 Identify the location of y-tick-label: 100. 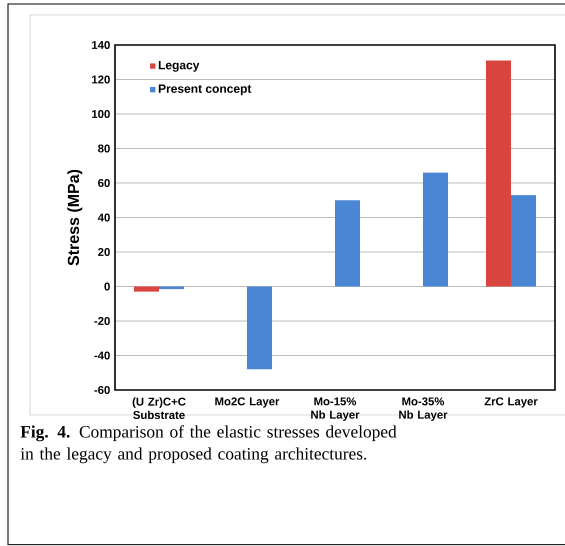
(101, 114).